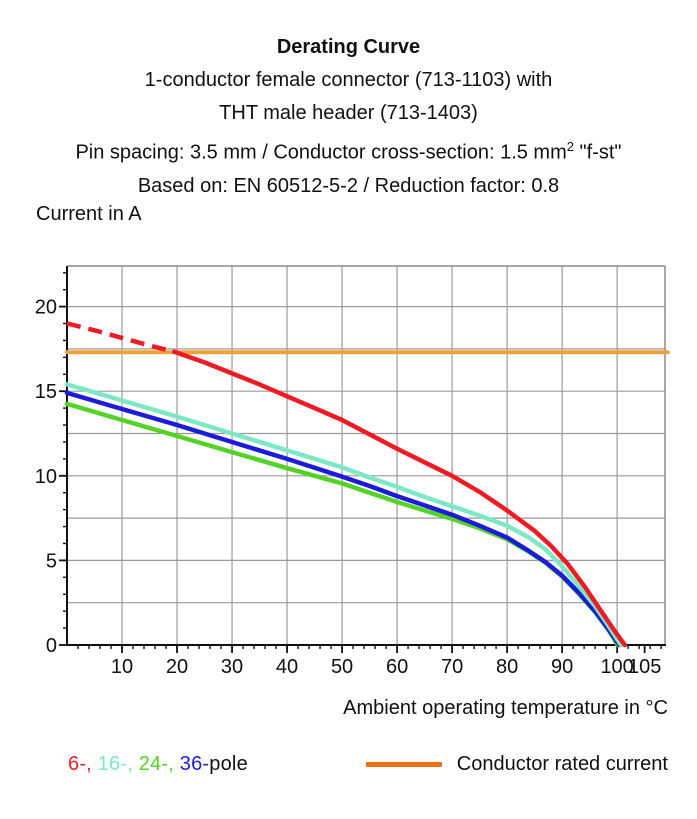  What do you see at coordinates (120, 337) in the screenshot?
I see `curve-6-pole-dashed` at bounding box center [120, 337].